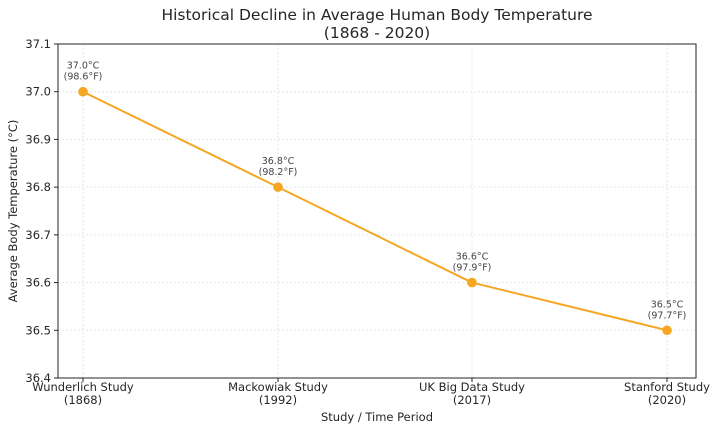 The image size is (720, 430). I want to click on y-tick-label: 36.4, so click(38, 378).